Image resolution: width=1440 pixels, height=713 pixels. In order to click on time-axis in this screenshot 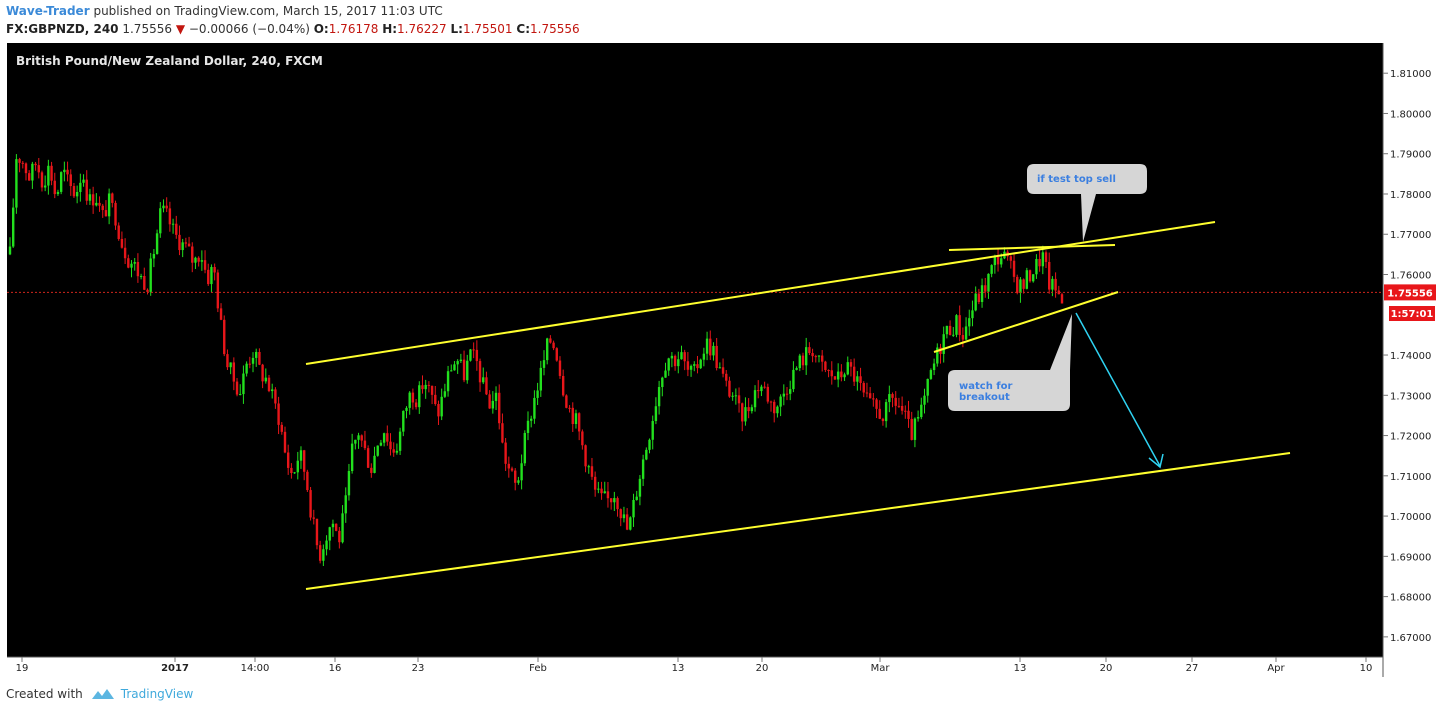, I will do `click(695, 667)`.